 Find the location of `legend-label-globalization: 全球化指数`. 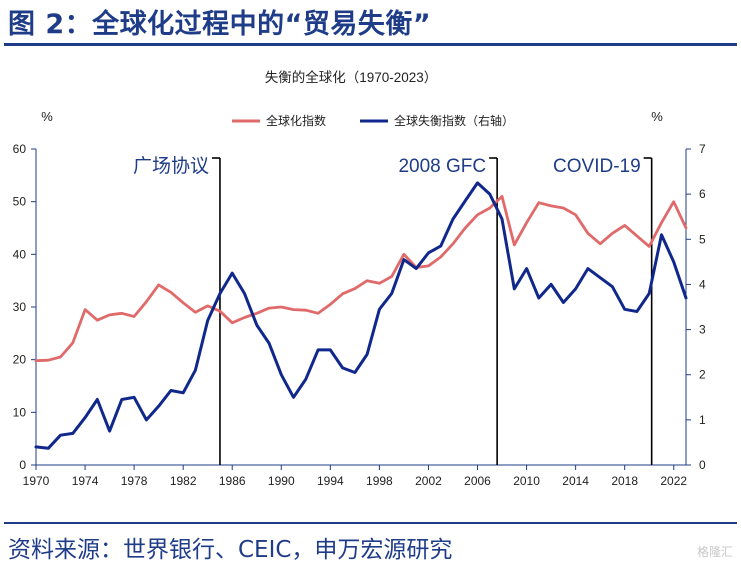

legend-label-globalization: 全球化指数 is located at coordinates (296, 120).